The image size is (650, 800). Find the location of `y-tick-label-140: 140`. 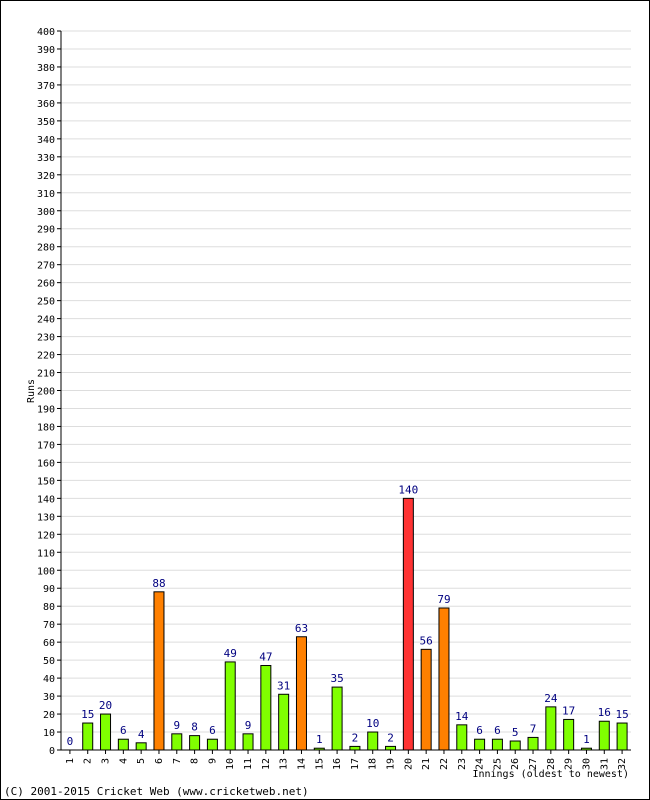

y-tick-label-140: 140 is located at coordinates (46, 499).